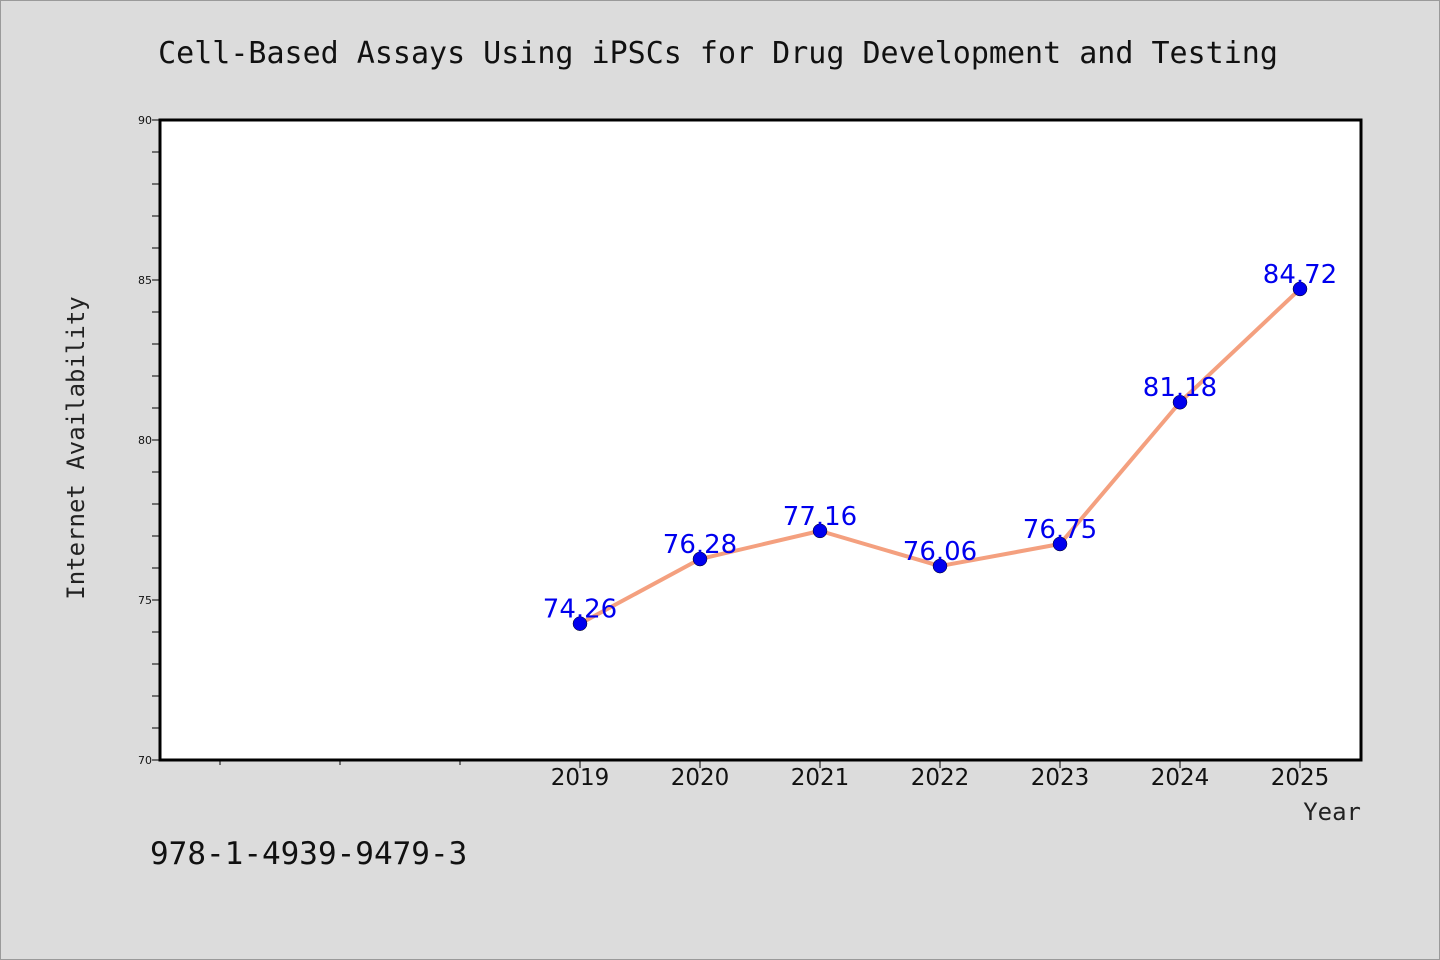 The image size is (1440, 960). What do you see at coordinates (1180, 778) in the screenshot?
I see `x-tick-label: 2024` at bounding box center [1180, 778].